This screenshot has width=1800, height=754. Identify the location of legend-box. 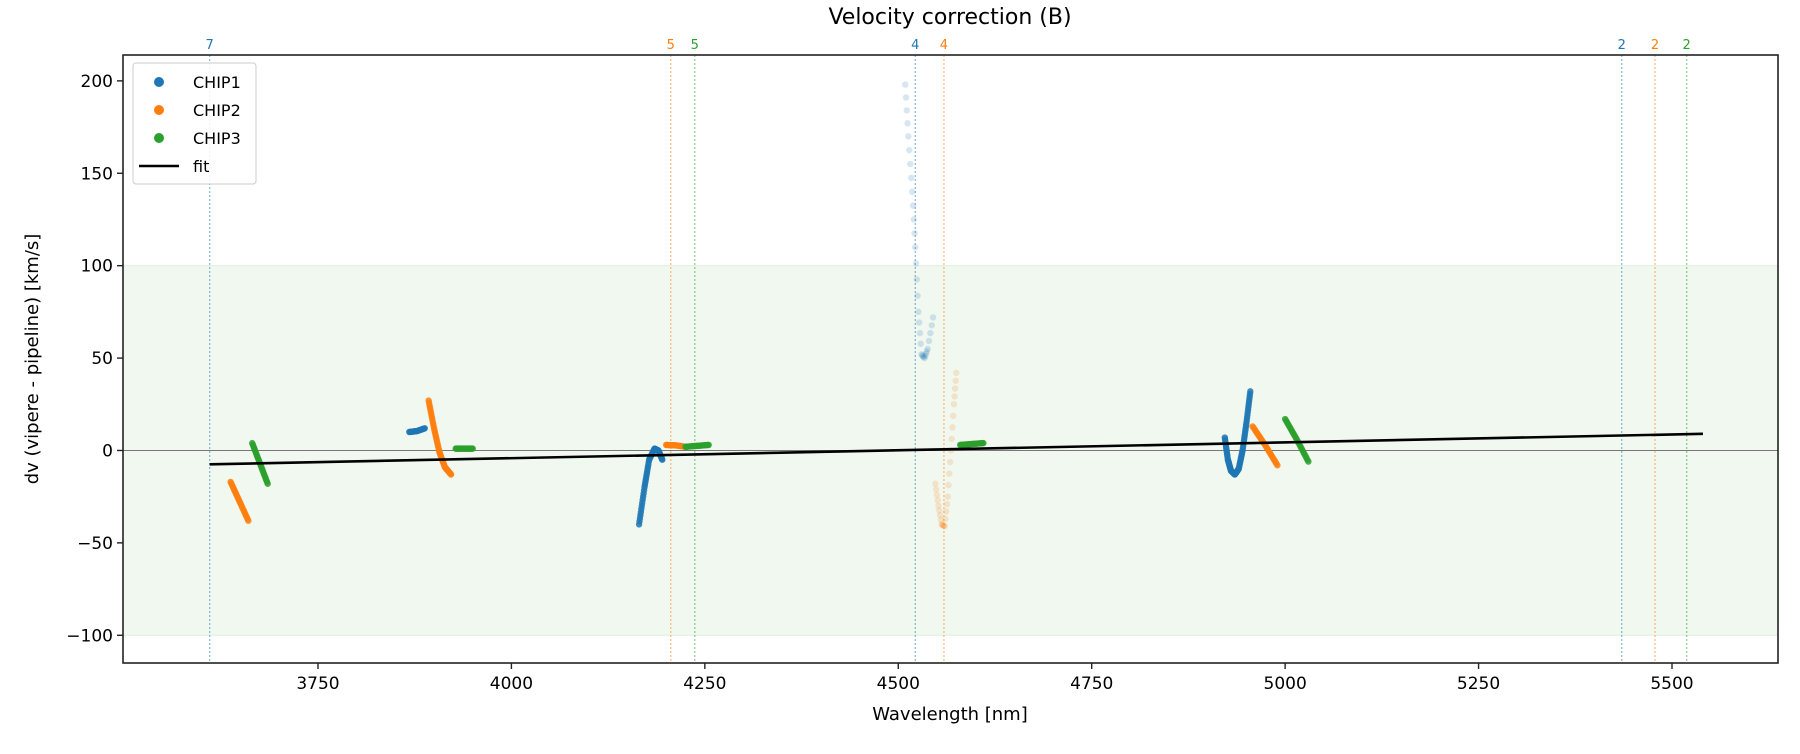
(194, 123).